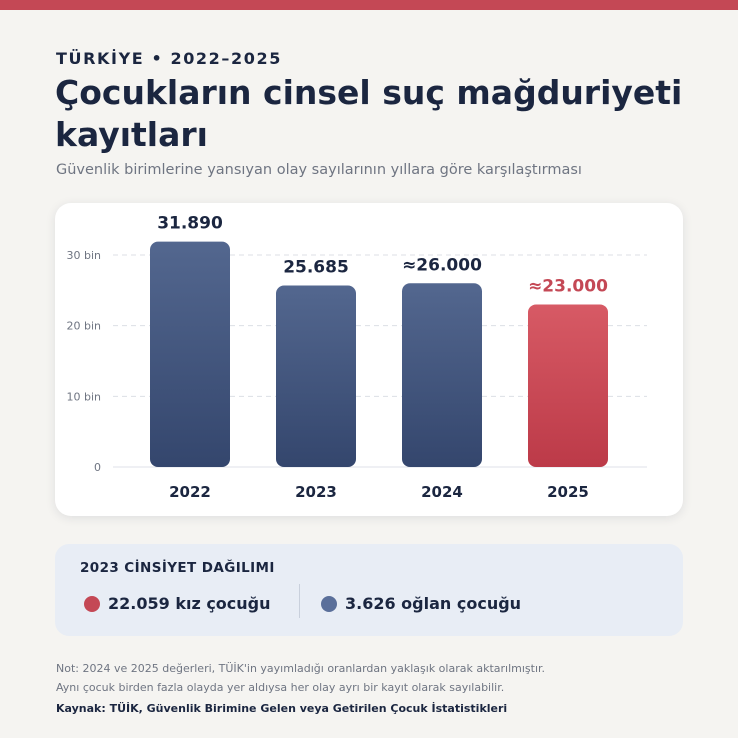  What do you see at coordinates (83, 255) in the screenshot?
I see `y-tick-label: 30 bin` at bounding box center [83, 255].